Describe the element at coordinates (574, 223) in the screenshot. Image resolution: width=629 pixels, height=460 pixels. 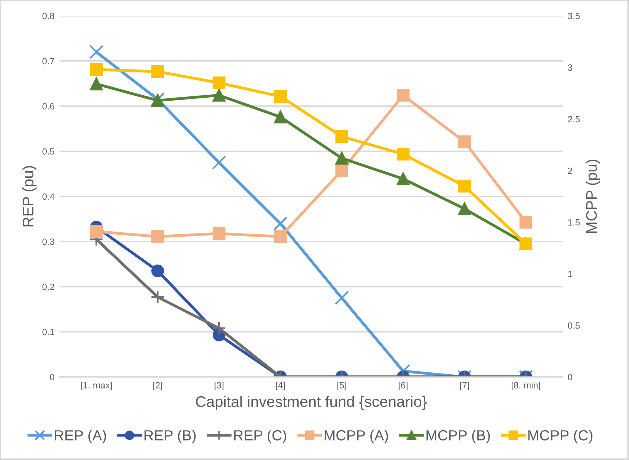
I see `y2-tick-label: 1.5` at that location.